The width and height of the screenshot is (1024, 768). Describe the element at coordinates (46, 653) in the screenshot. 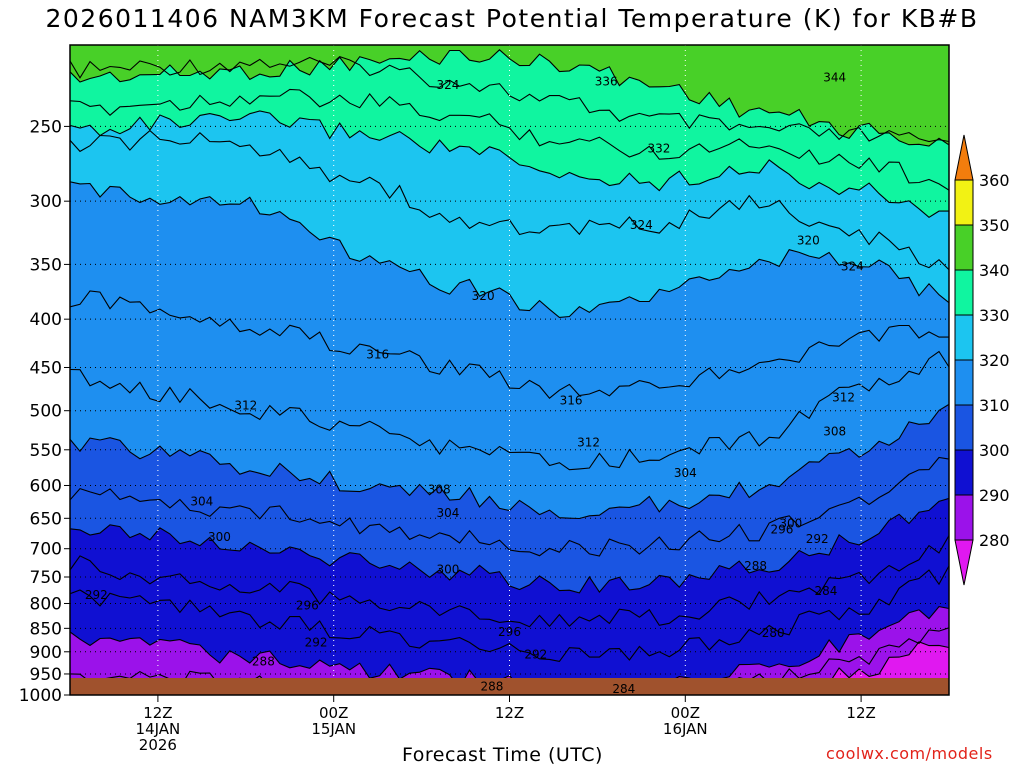

I see `y-tick-label-900: 900` at that location.